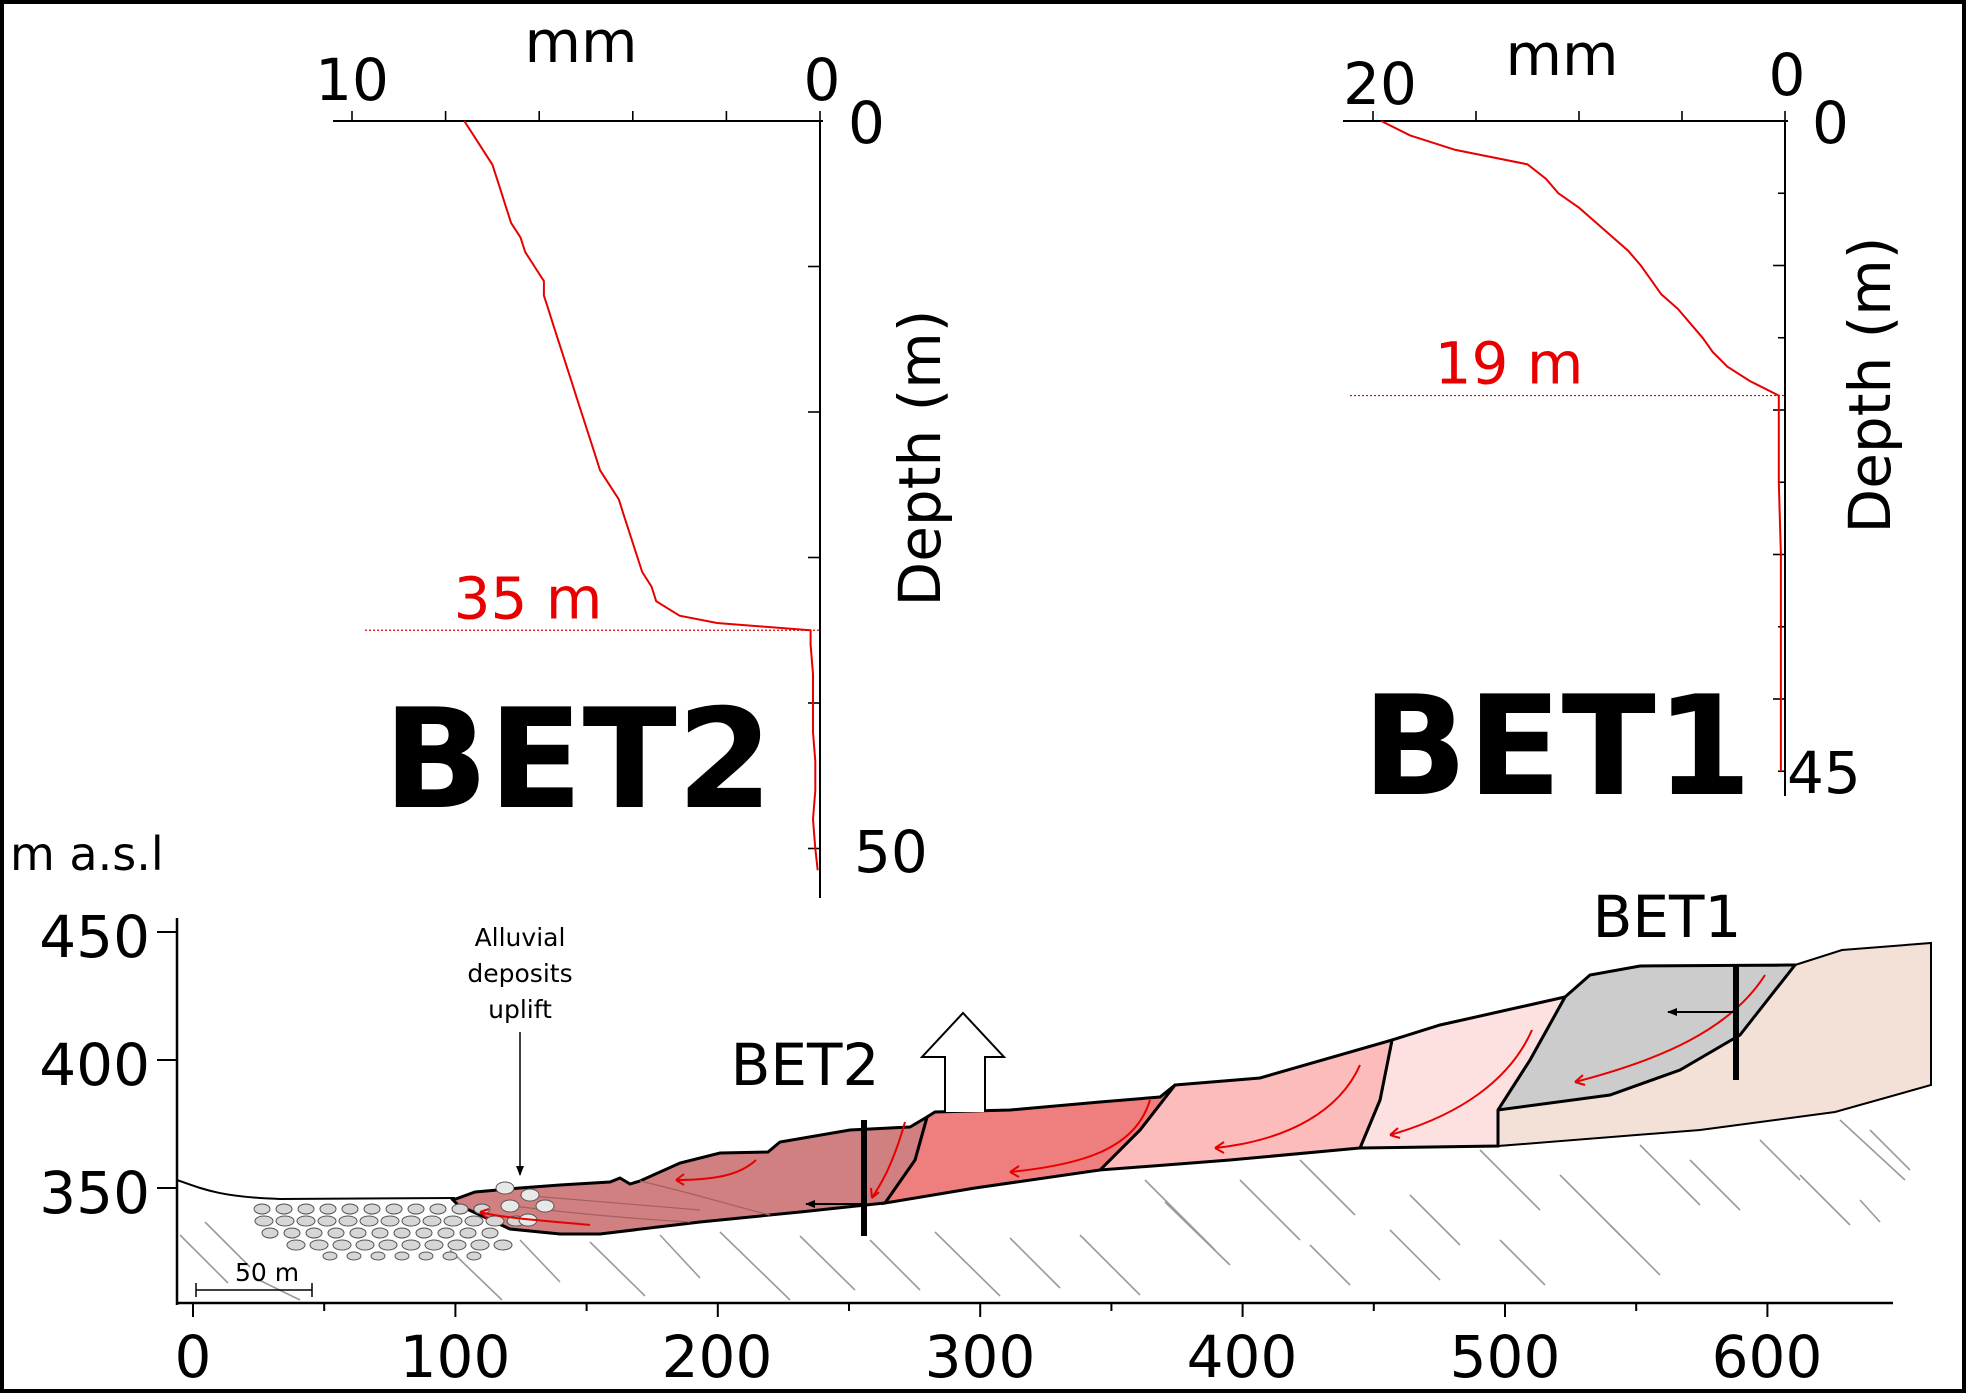 The image size is (1966, 1393). What do you see at coordinates (891, 852) in the screenshot?
I see `bet2-y-tick-label-bottom: 50` at bounding box center [891, 852].